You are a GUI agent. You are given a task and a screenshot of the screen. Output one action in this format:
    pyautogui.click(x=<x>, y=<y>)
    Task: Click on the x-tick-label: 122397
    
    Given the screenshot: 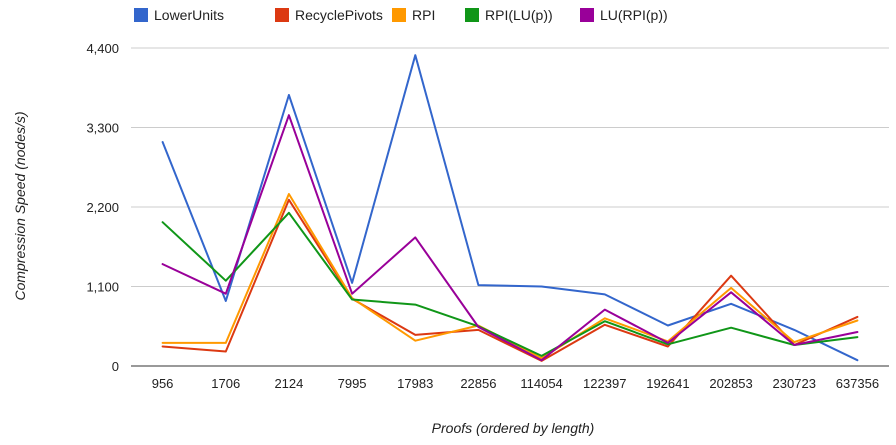 What is the action you would take?
    pyautogui.click(x=604, y=383)
    